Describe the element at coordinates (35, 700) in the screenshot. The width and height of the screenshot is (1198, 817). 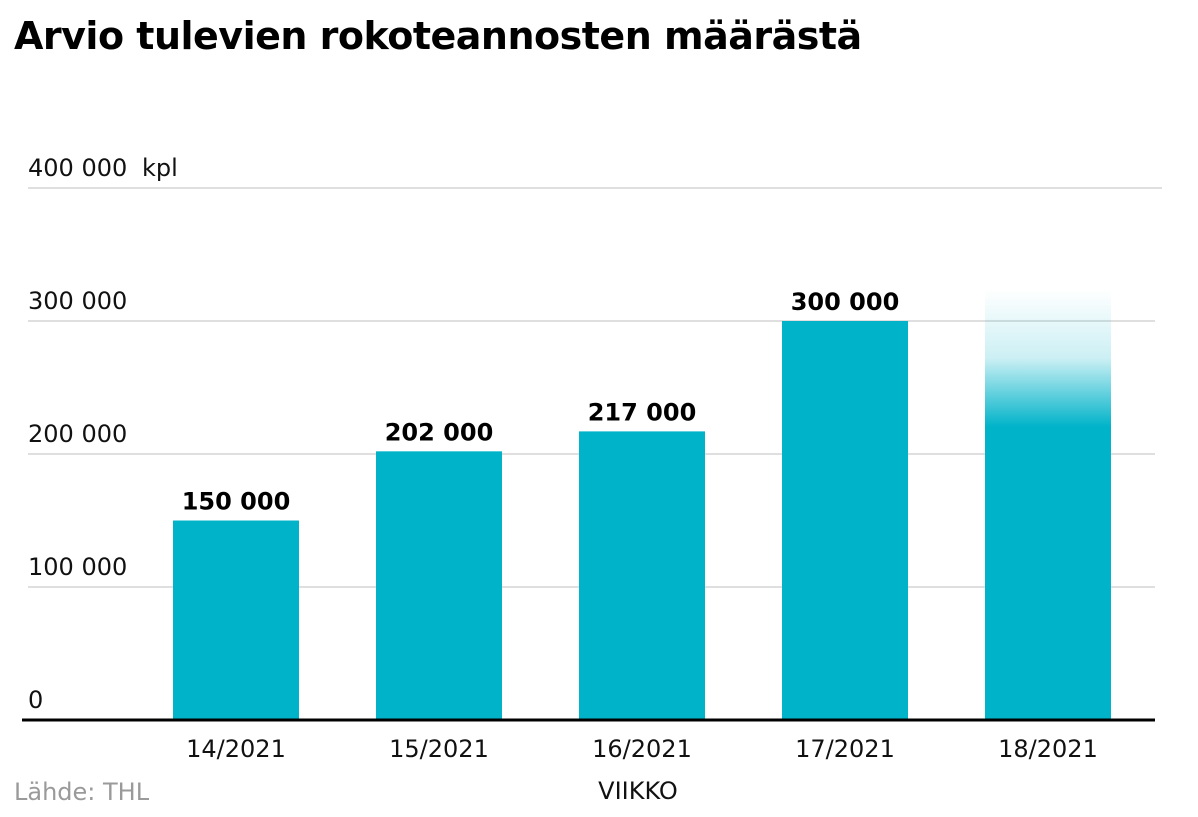
I see `y-tick-label: 0` at that location.